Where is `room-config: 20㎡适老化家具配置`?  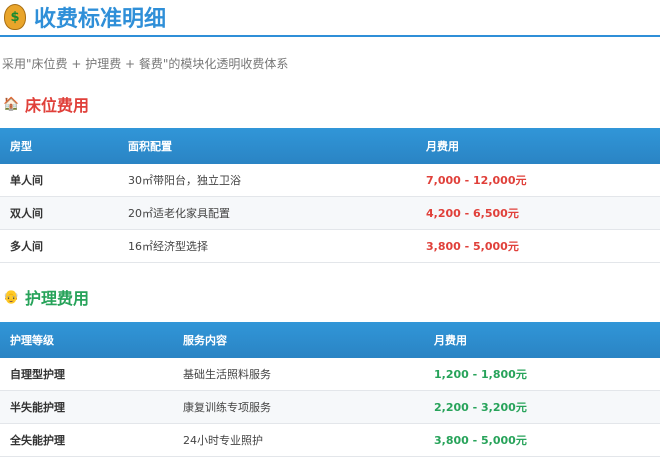 room-config: 20㎡适老化家具配置 is located at coordinates (267, 213).